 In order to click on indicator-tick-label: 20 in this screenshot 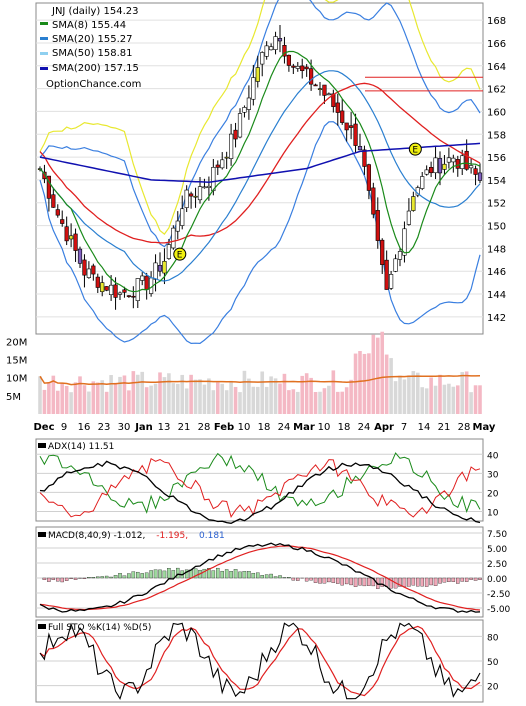, I will do `click(493, 494)`.